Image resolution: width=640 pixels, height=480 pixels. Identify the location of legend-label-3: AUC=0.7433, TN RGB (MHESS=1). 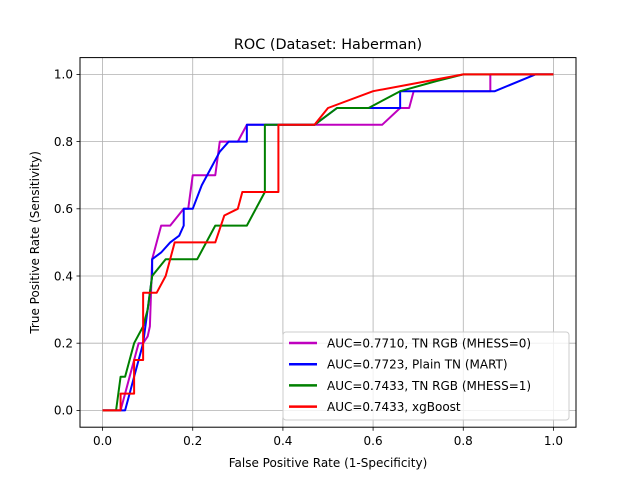
(429, 386).